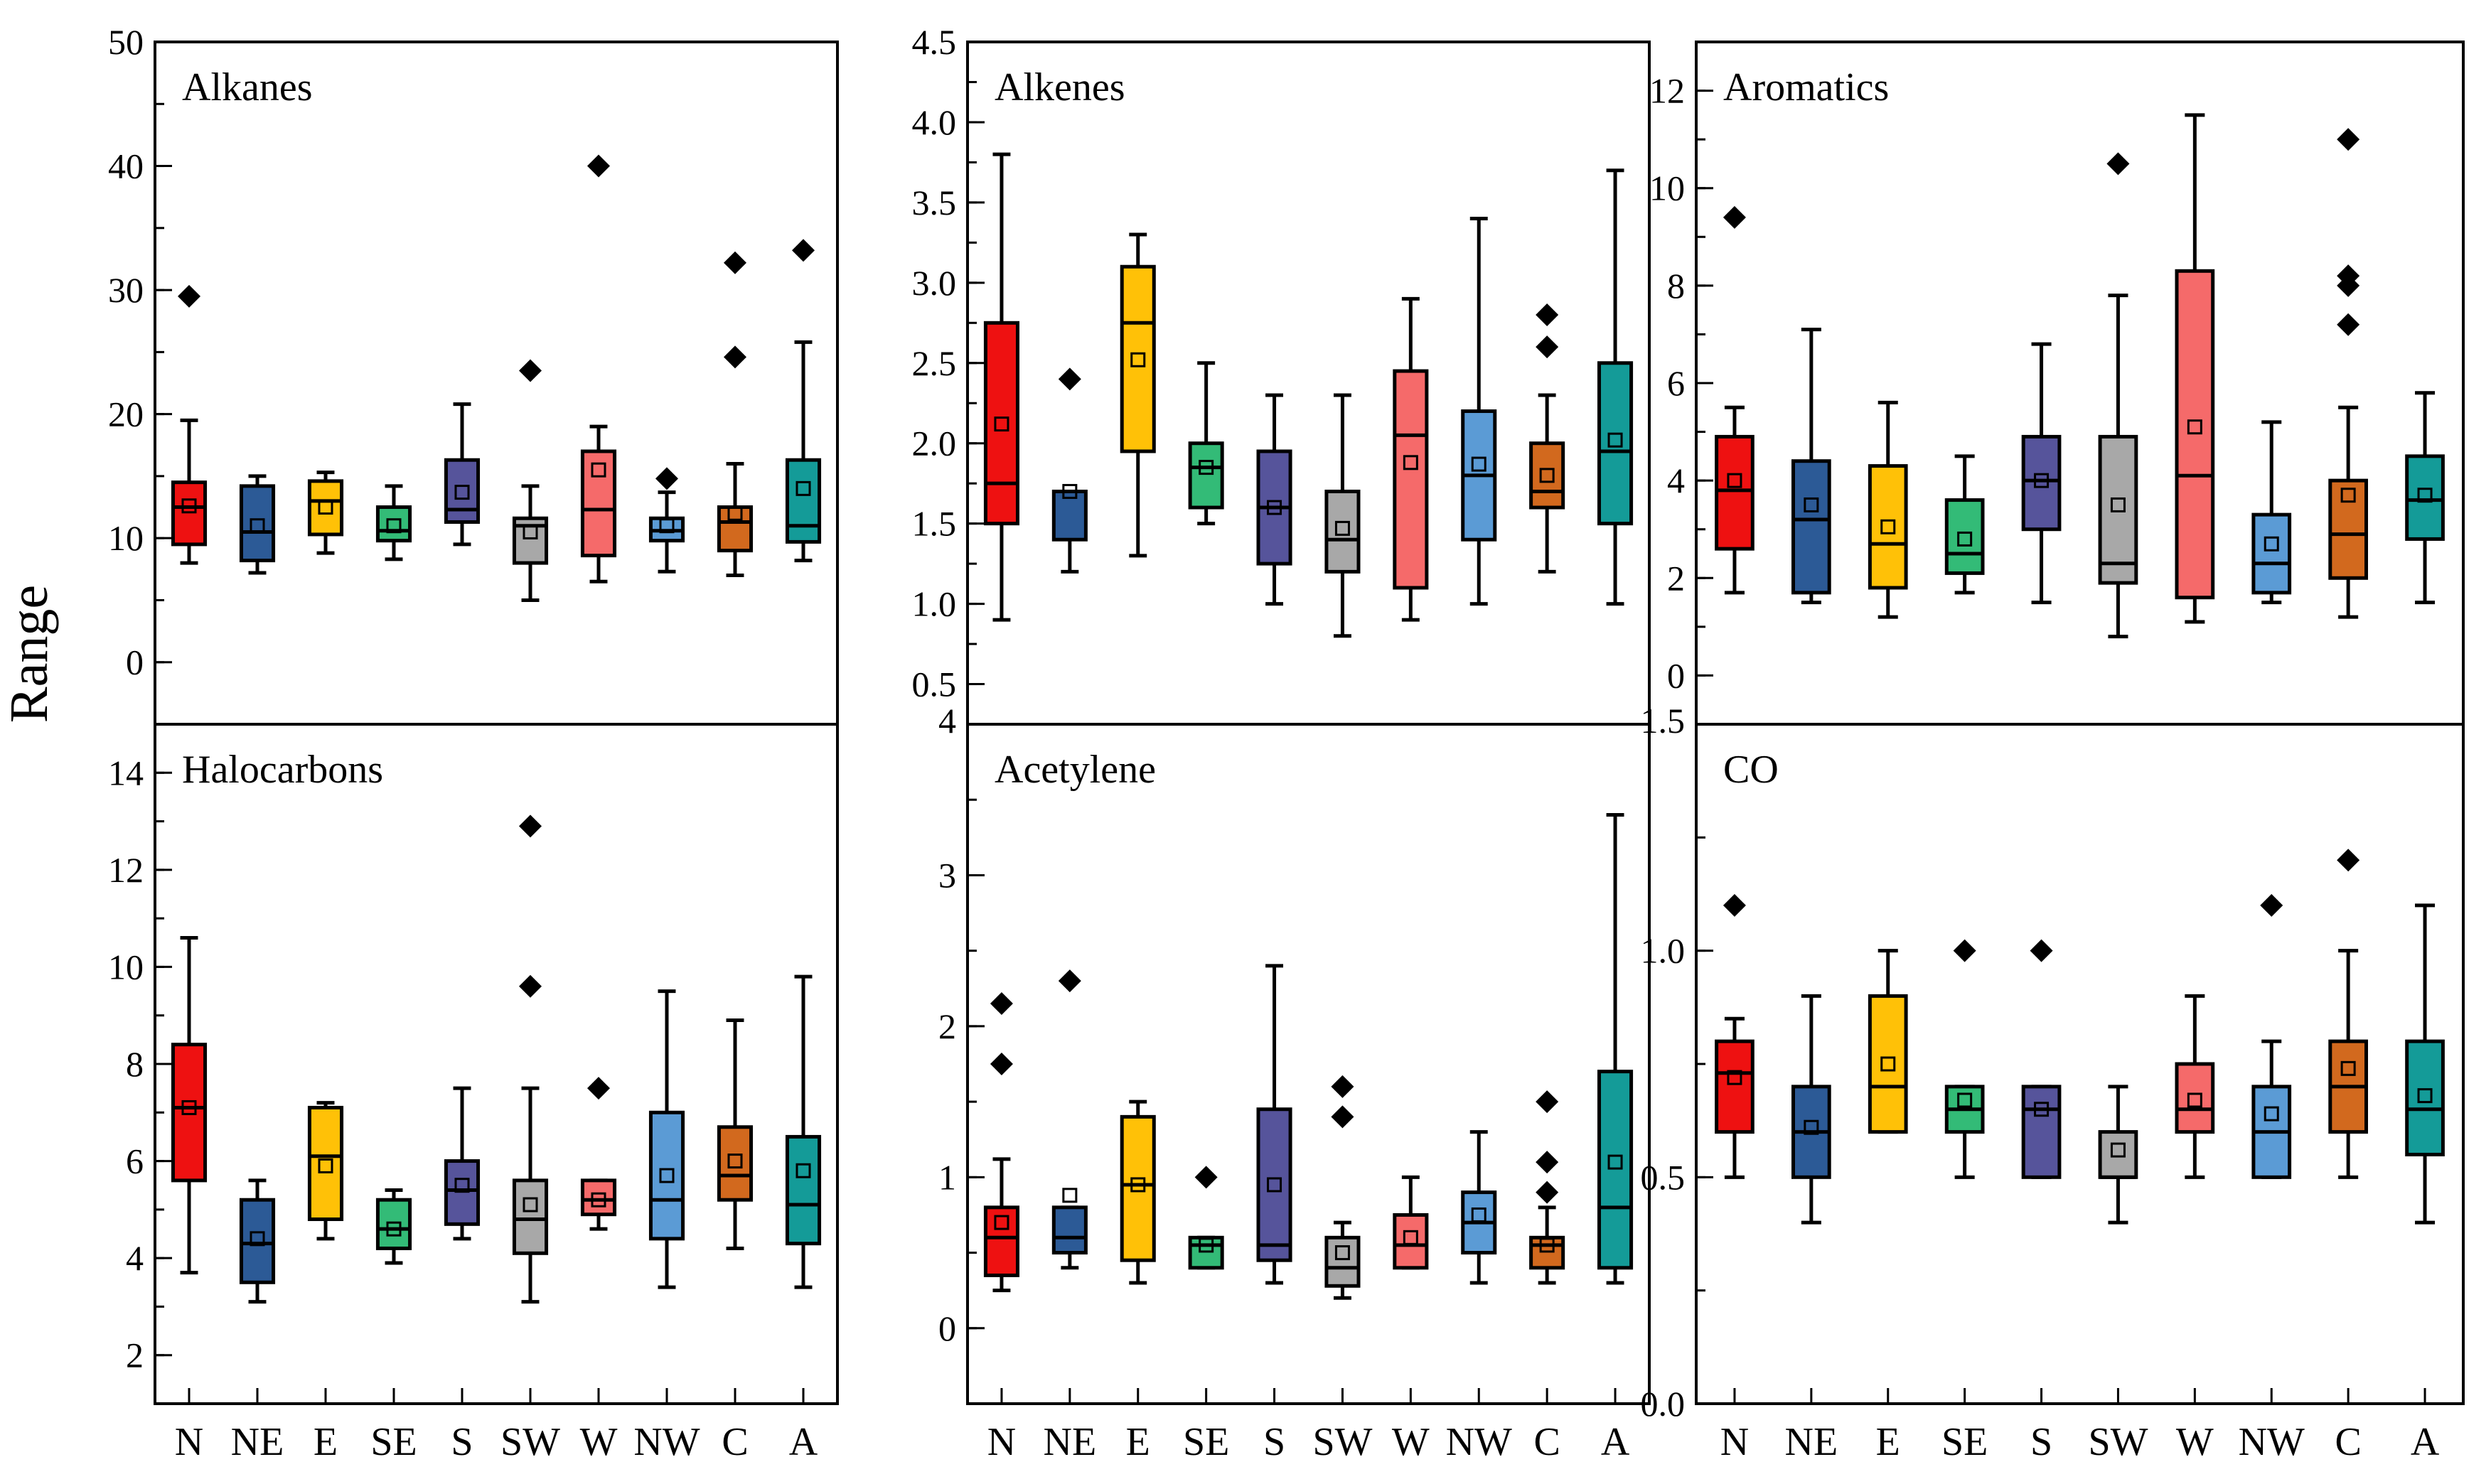 The image size is (2491, 1484). Describe the element at coordinates (1676, 481) in the screenshot. I see `y-tick-label: 4` at that location.